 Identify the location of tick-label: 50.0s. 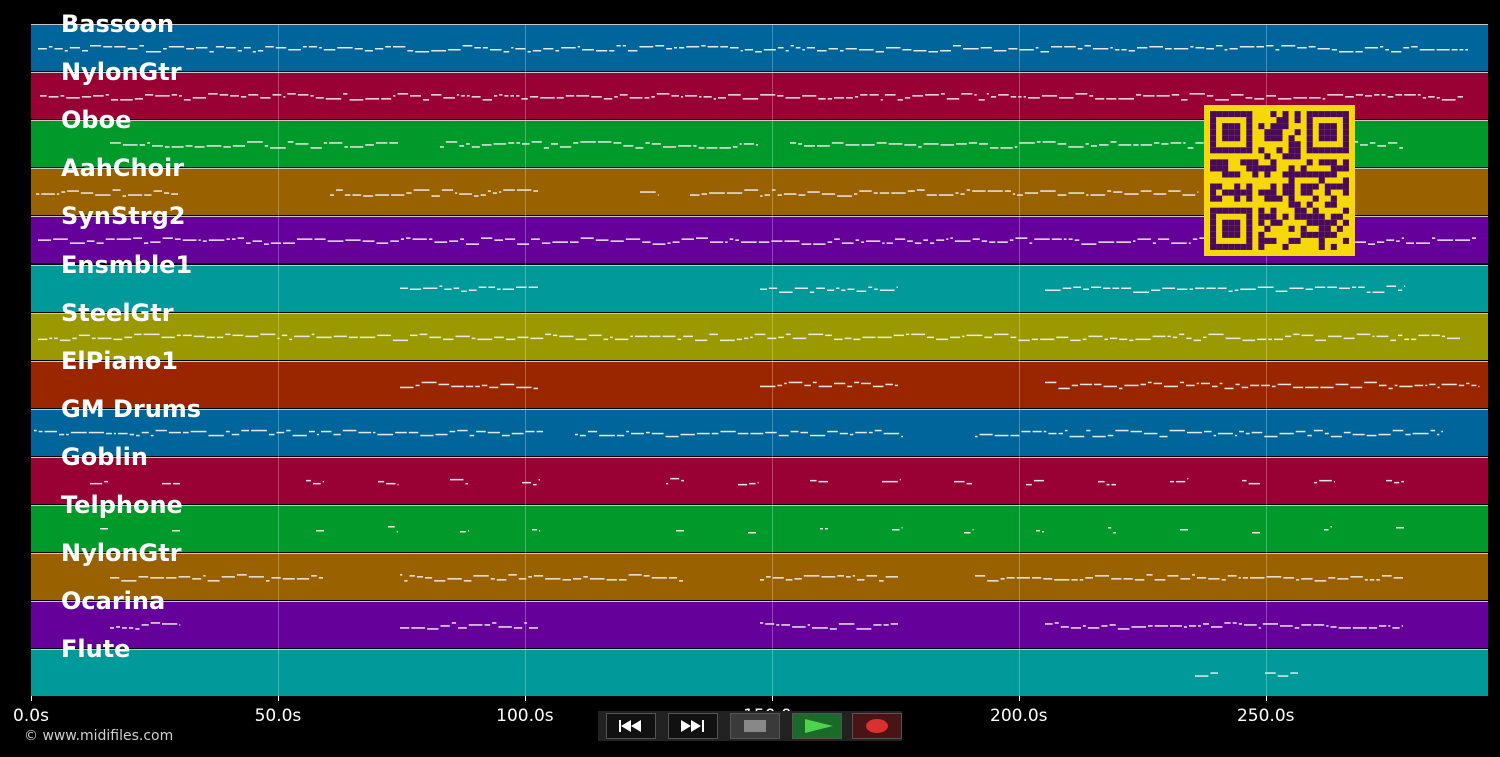
(278, 716).